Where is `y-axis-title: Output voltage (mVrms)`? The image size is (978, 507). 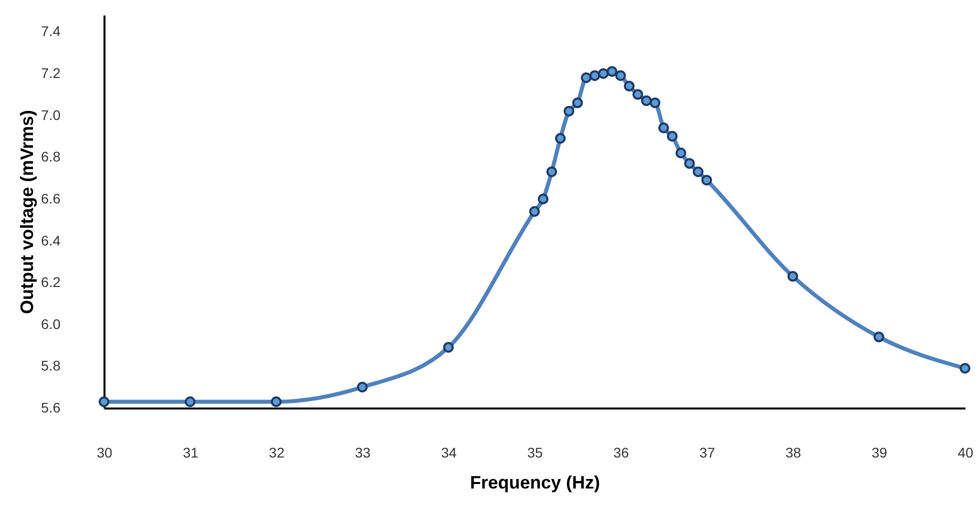 y-axis-title: Output voltage (mVrms) is located at coordinates (27, 212).